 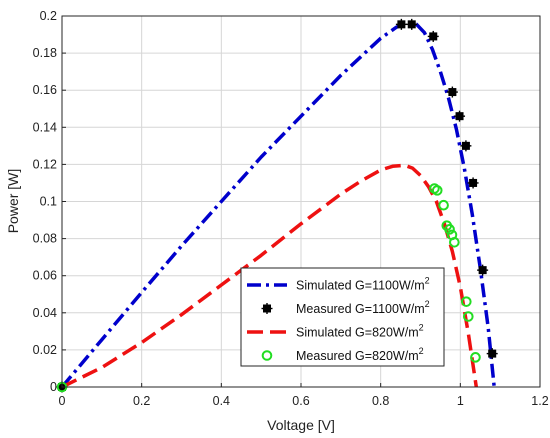 What do you see at coordinates (45, 127) in the screenshot?
I see `y-tick-label: 0.14` at bounding box center [45, 127].